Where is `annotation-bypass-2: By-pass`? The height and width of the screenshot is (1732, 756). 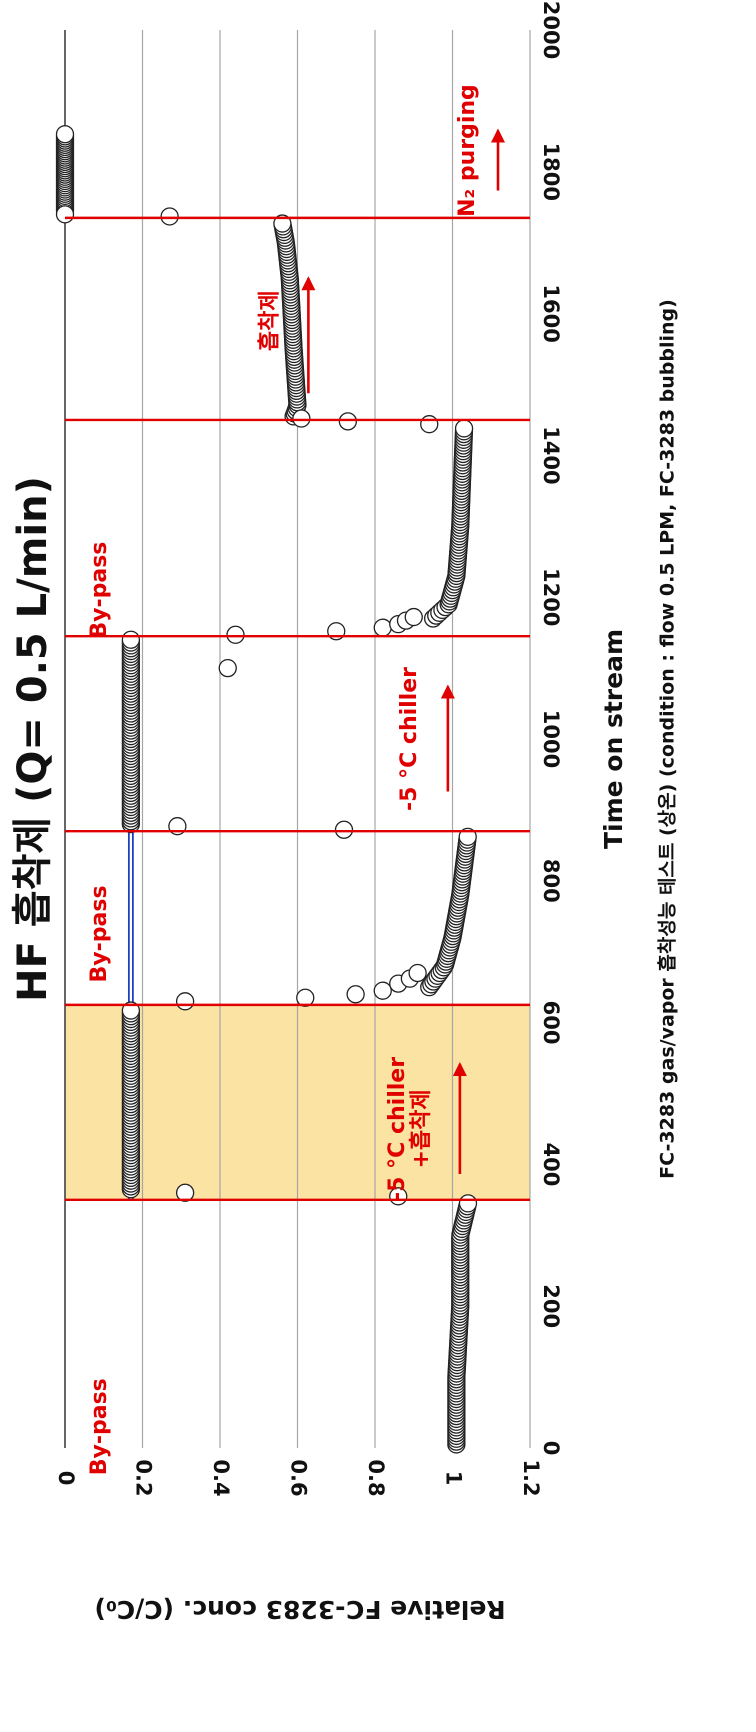 annotation-bypass-2: By-pass is located at coordinates (99, 933).